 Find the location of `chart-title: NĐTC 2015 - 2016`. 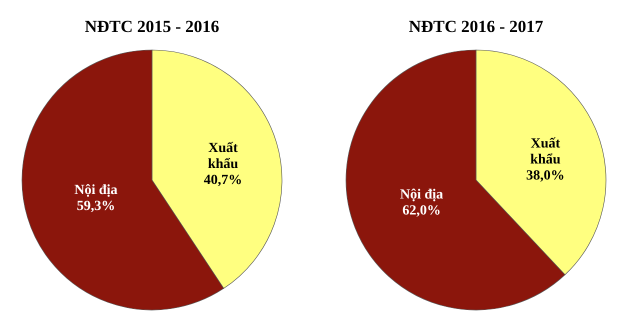

chart-title: NĐTC 2015 - 2016 is located at coordinates (152, 26).